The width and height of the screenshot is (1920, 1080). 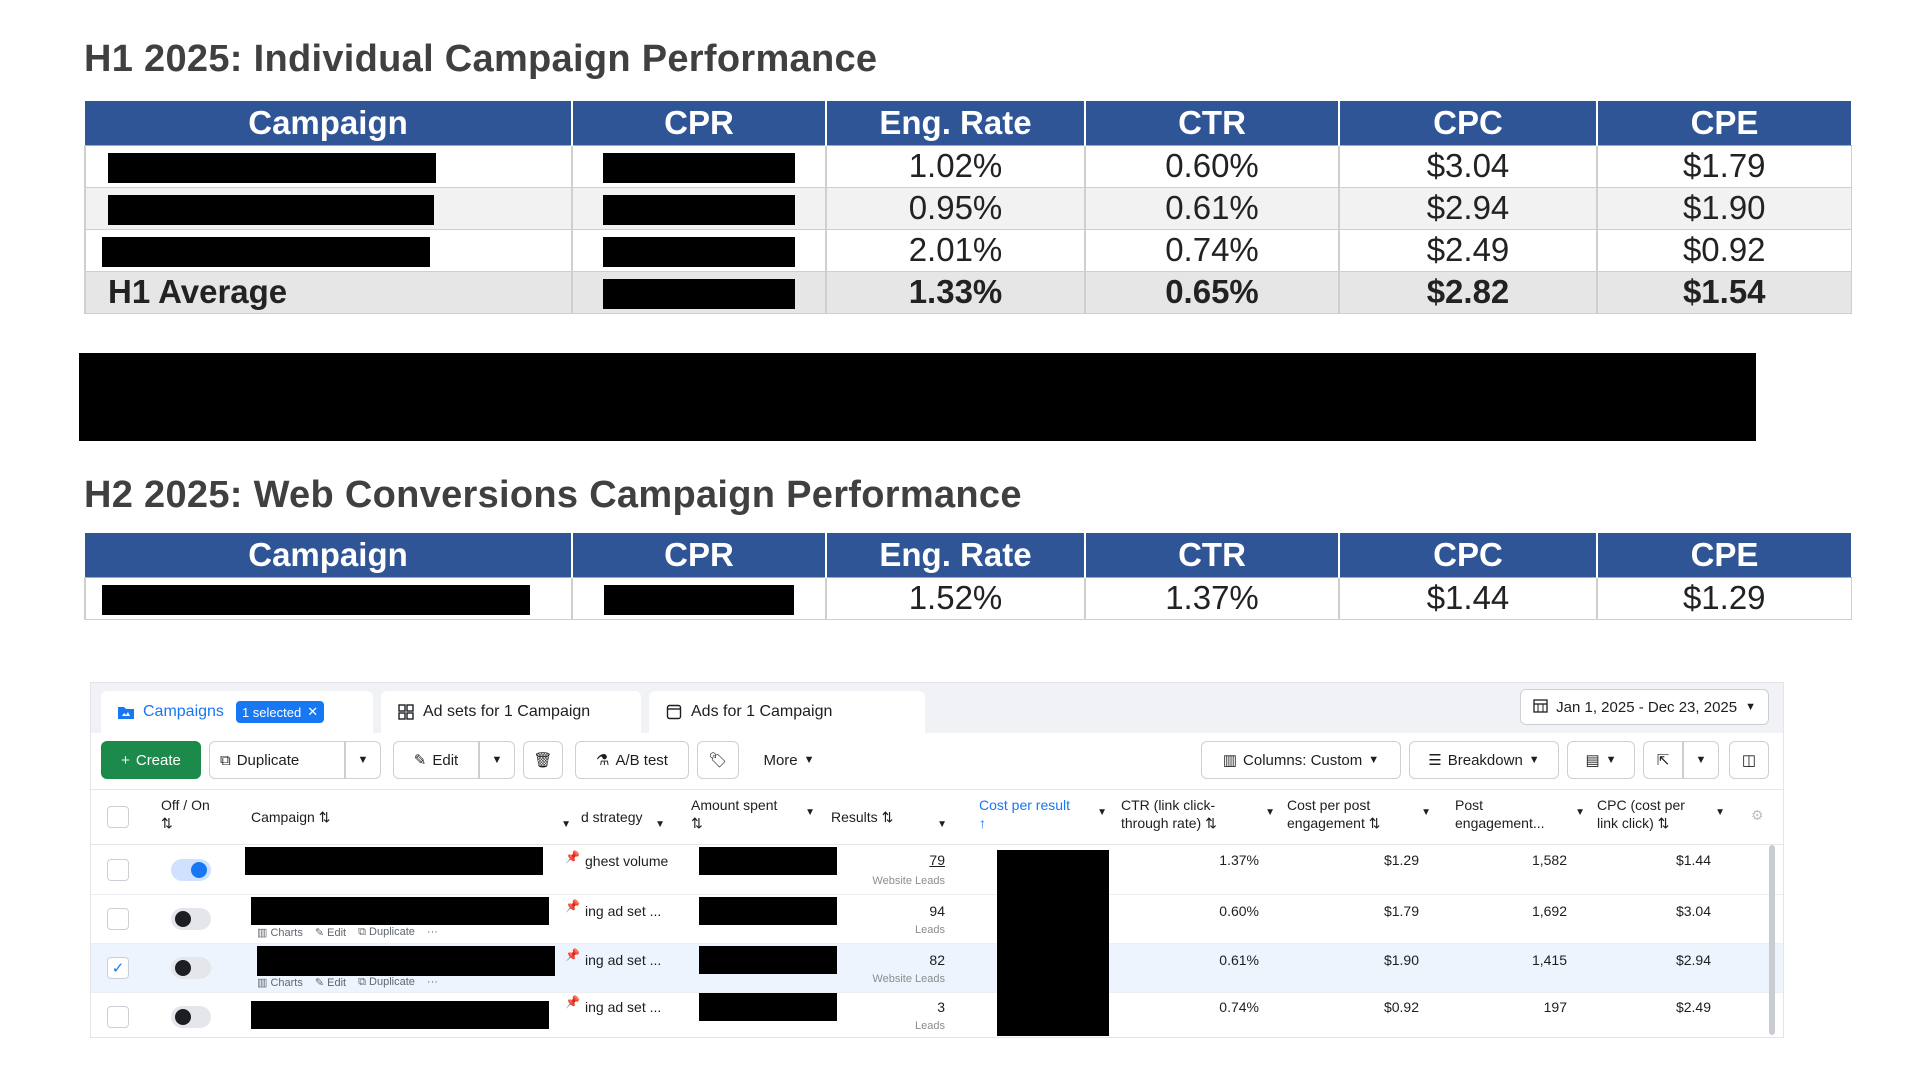 I want to click on row-actions: ▥ Charts ✎ Edit ⧉ Duplicate ···, so click(x=347, y=932).